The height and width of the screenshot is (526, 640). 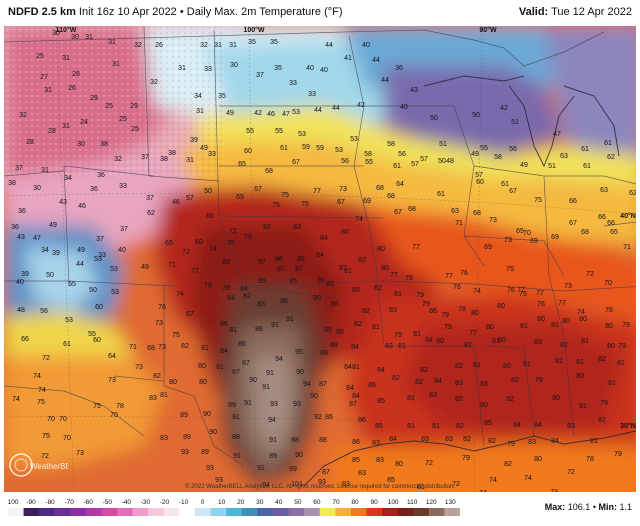 What do you see at coordinates (400, 184) in the screenshot?
I see `station-value: 64` at bounding box center [400, 184].